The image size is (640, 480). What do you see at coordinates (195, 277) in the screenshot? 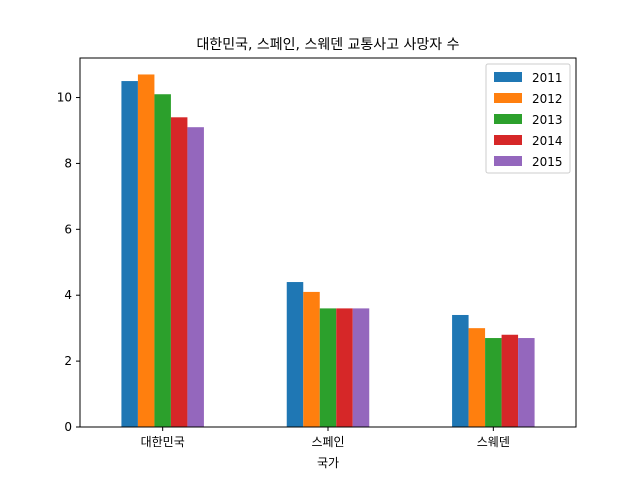
I see `bar-2015-대한민국` at bounding box center [195, 277].